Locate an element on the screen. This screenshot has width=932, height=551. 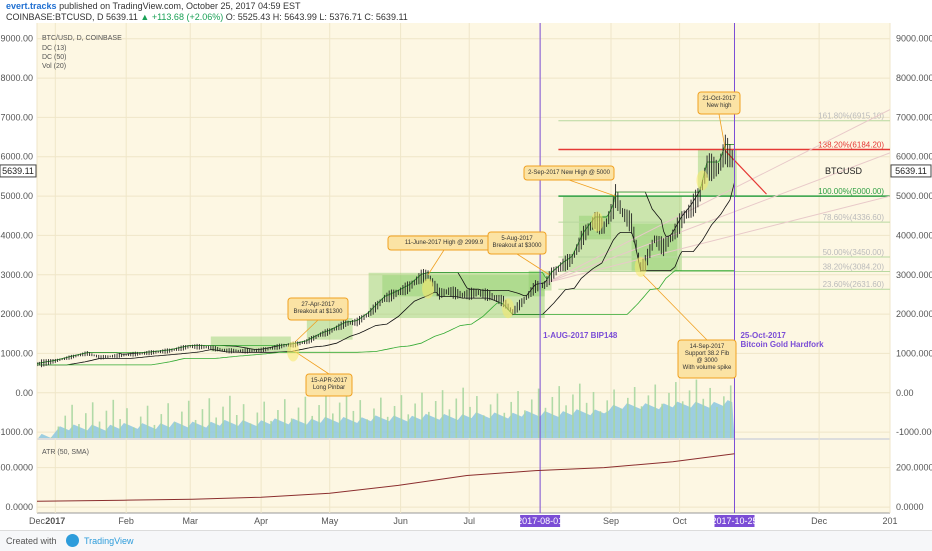
price-tick-left: 1000.00 is located at coordinates (16, 353).